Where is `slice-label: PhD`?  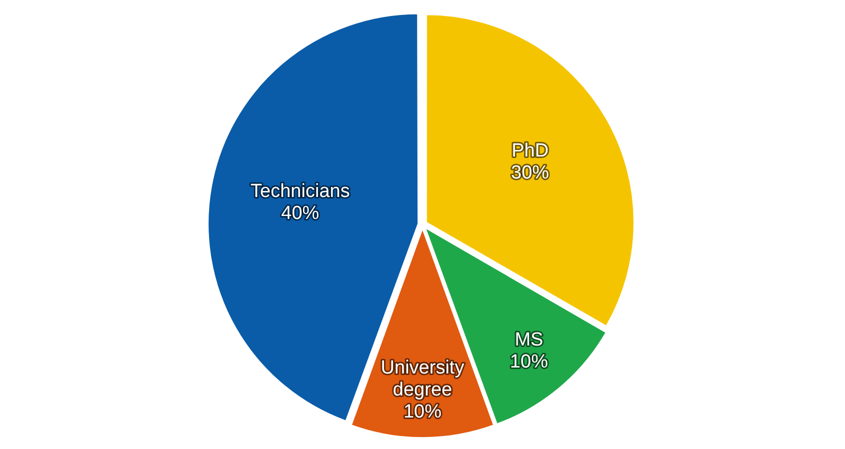 slice-label: PhD is located at coordinates (530, 151).